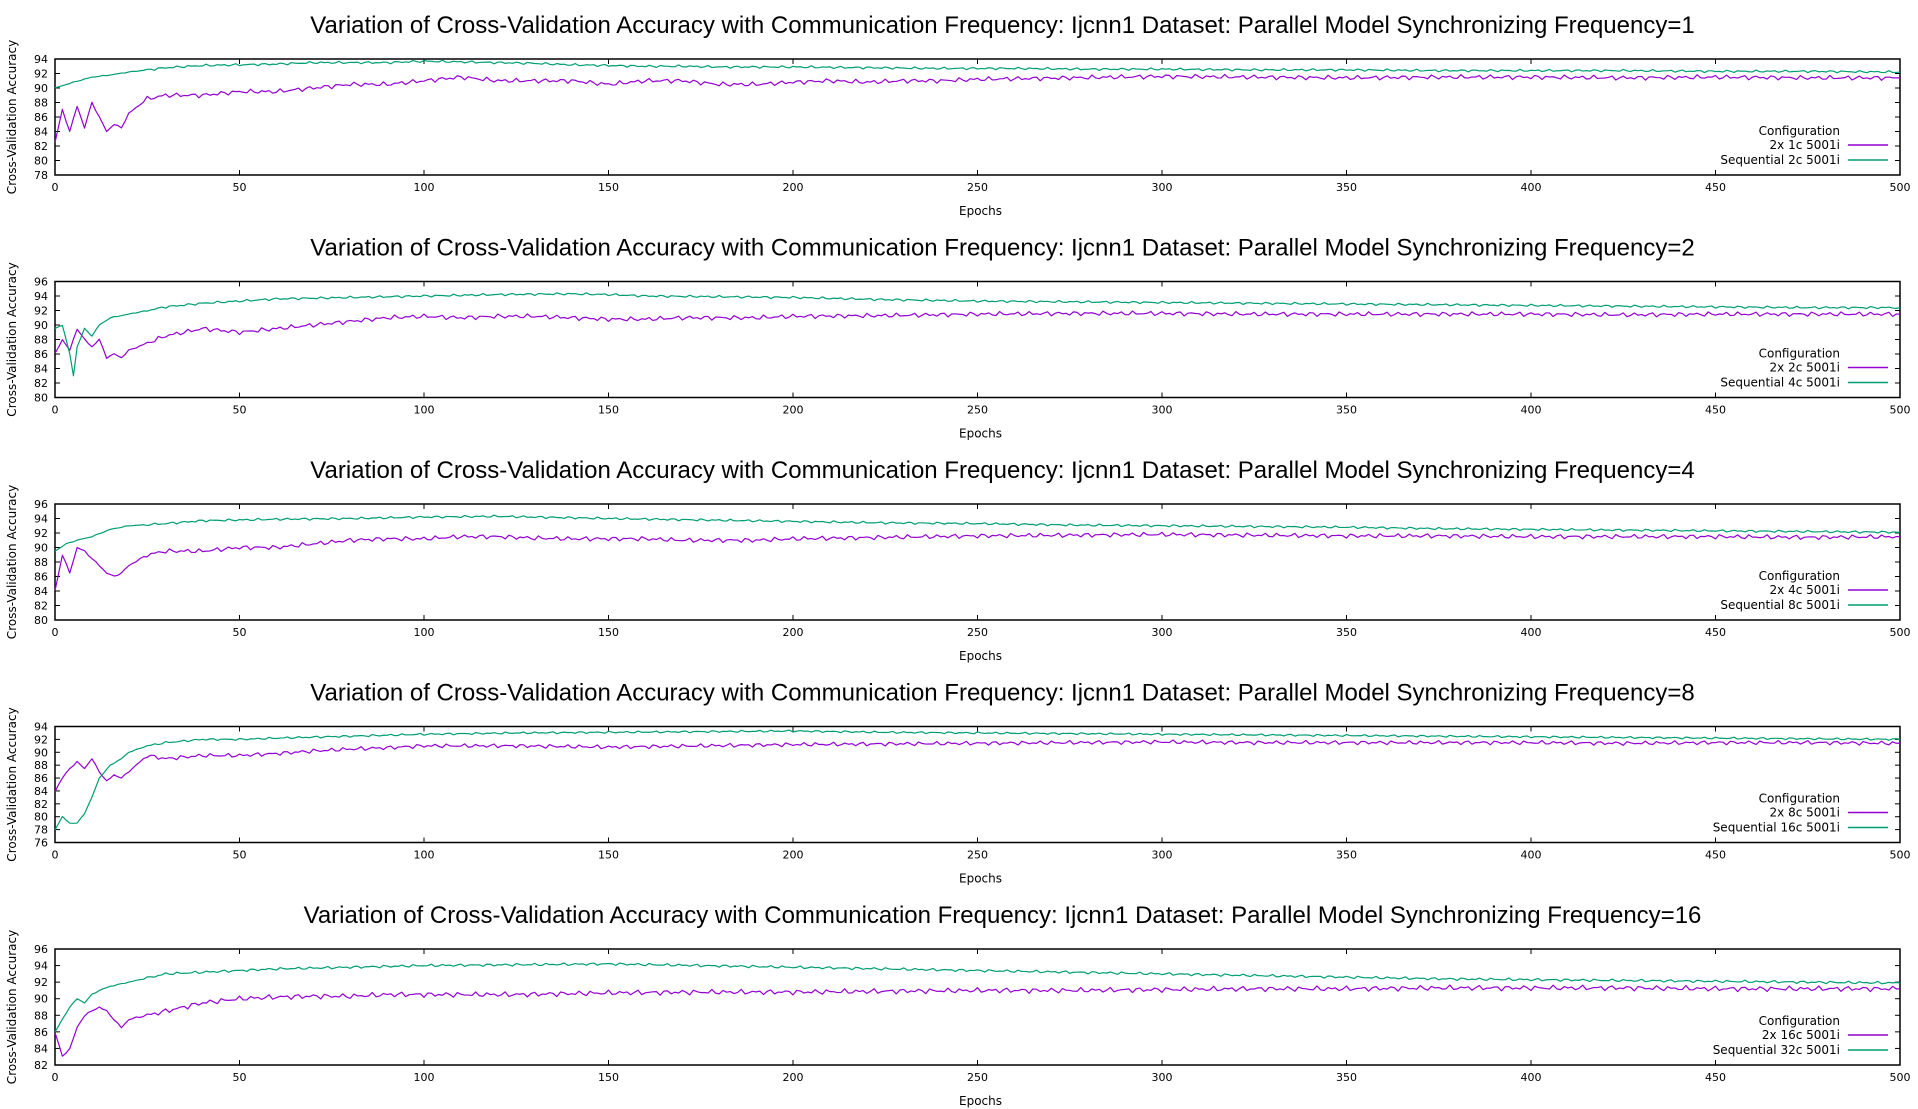 This screenshot has width=1918, height=1109. I want to click on legend-entry-label: 2x 8c 5001i, so click(1805, 813).